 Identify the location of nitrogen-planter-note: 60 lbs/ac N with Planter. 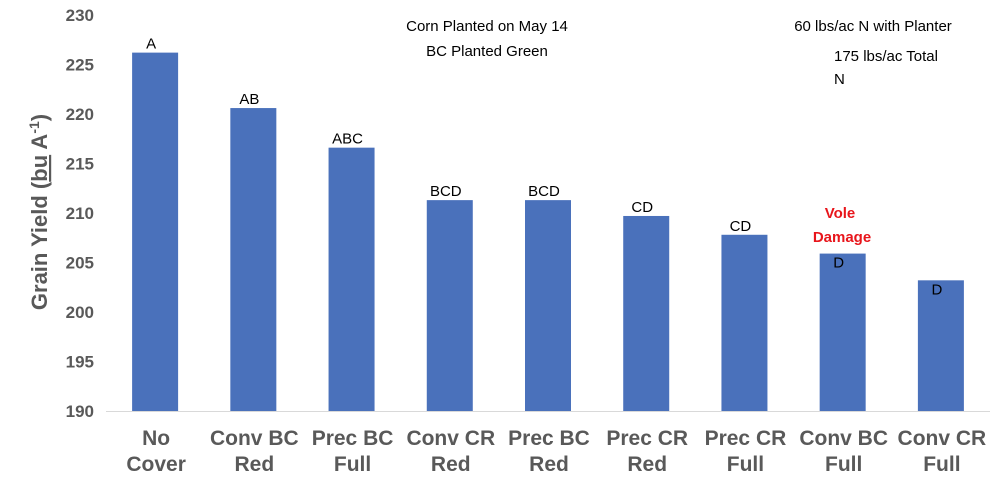
(873, 26).